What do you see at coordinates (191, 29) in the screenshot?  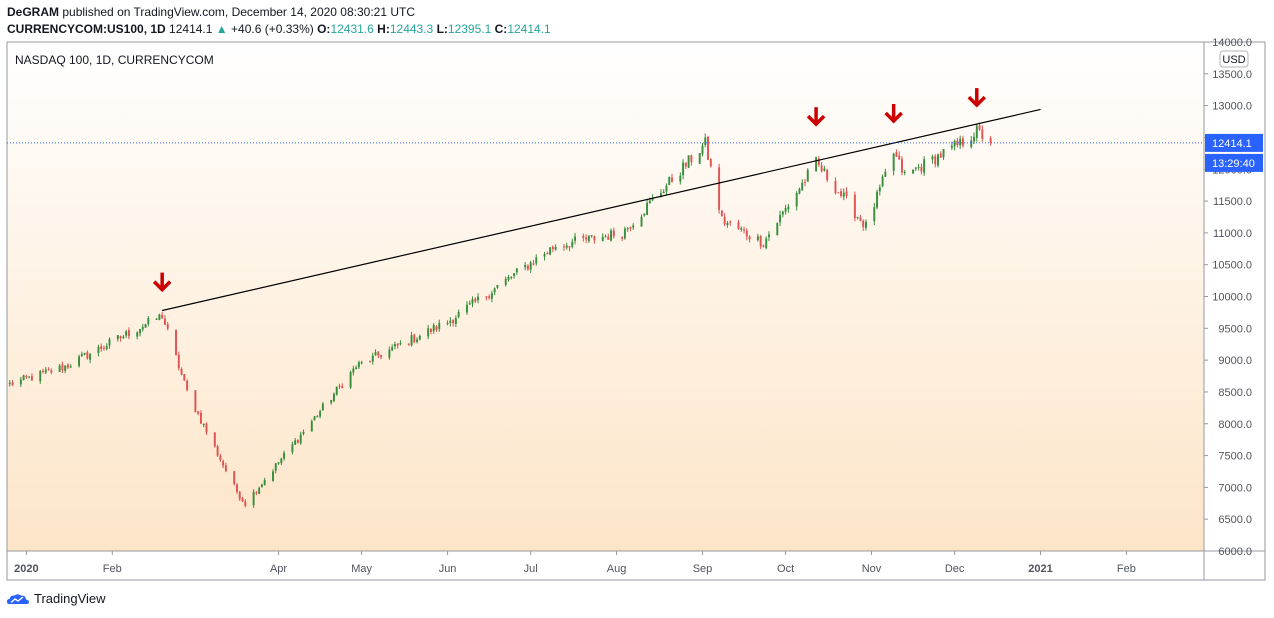 I see `last-value: 12414.1` at bounding box center [191, 29].